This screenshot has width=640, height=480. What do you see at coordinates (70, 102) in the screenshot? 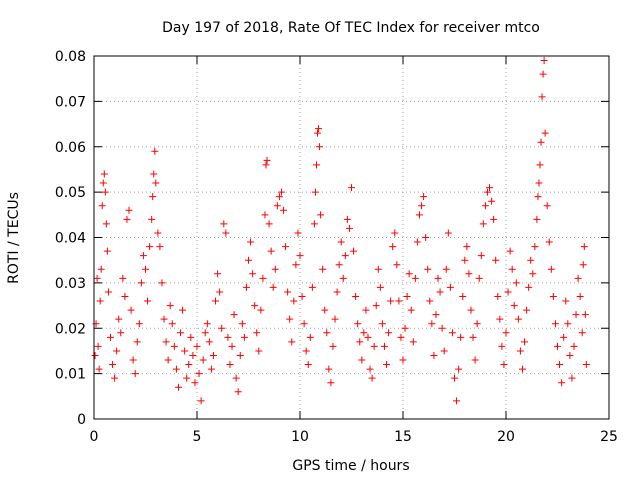
I see `y-tick-label: 0.07` at bounding box center [70, 102].